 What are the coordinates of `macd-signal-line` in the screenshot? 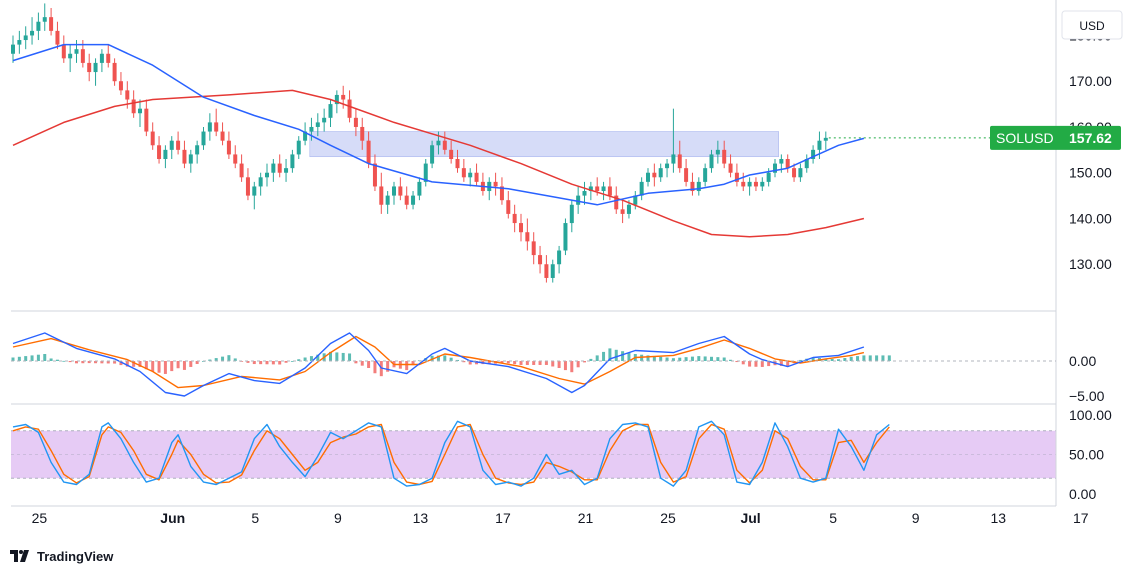 It's located at (438, 362).